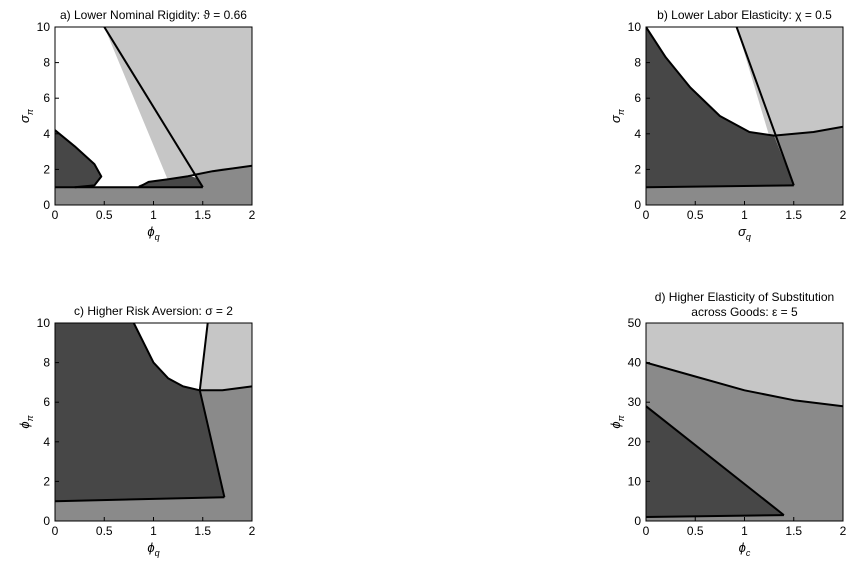 The image size is (853, 566). I want to click on xtick-label-d-3: 1.5, so click(793, 531).